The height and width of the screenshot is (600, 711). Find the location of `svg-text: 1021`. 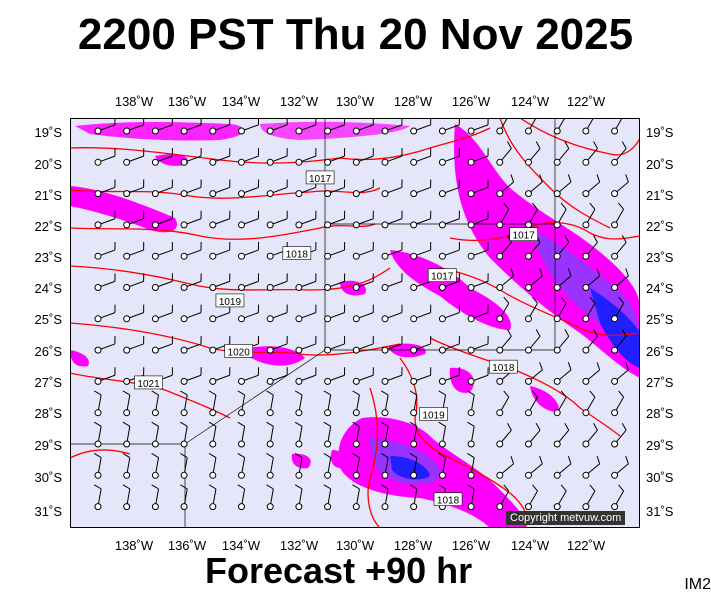

svg-text: 1021 is located at coordinates (148, 384).